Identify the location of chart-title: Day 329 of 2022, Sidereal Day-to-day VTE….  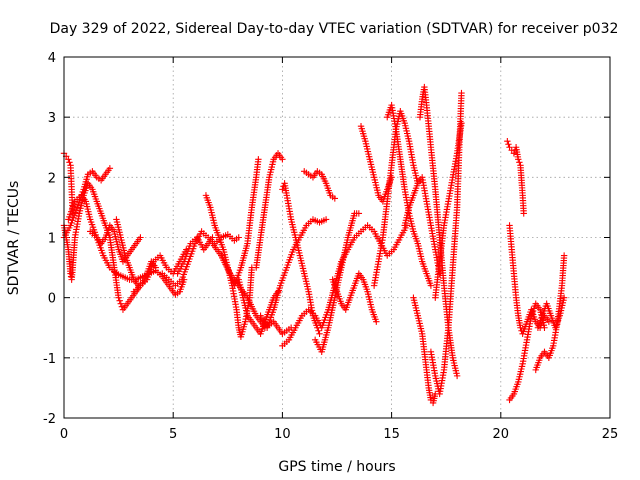
(334, 29).